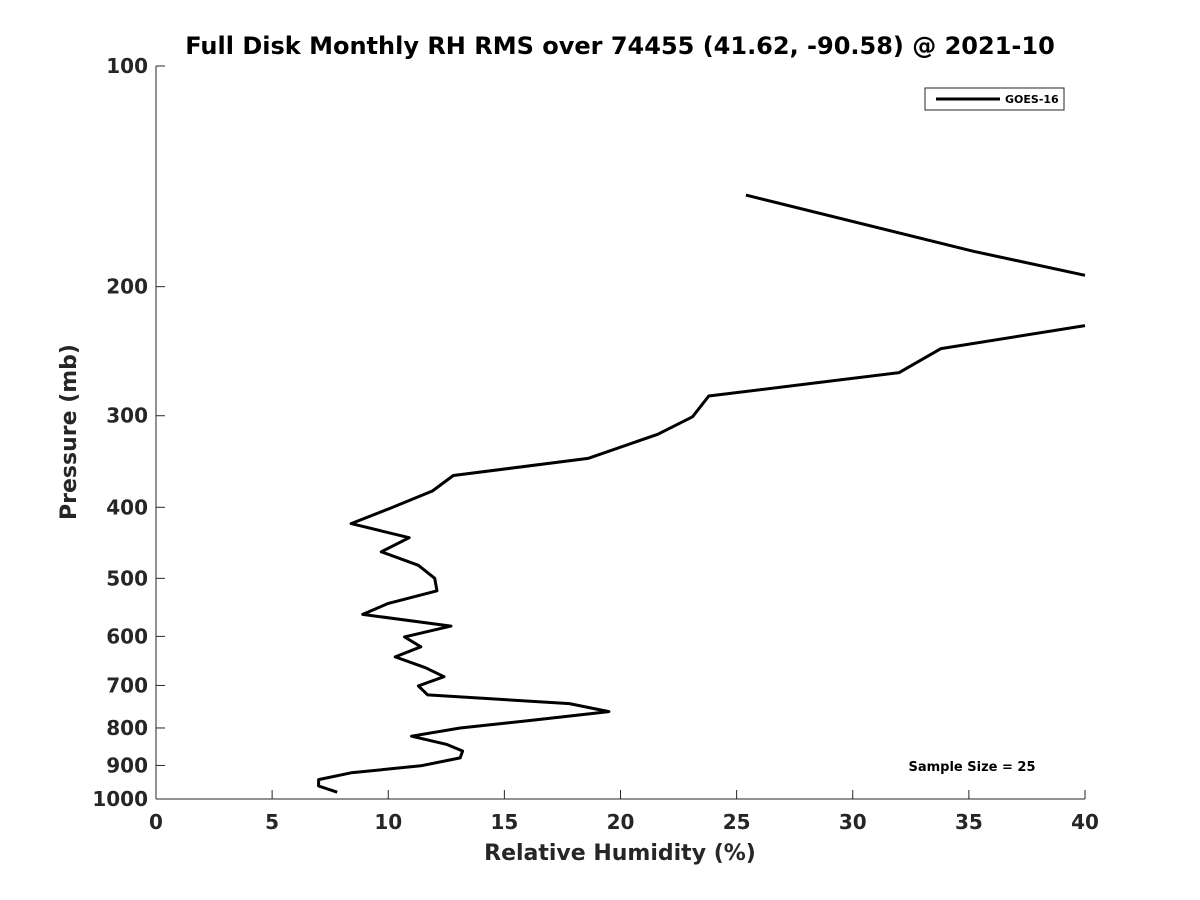 The width and height of the screenshot is (1200, 900). What do you see at coordinates (127, 507) in the screenshot?
I see `y-tick-label: 400` at bounding box center [127, 507].